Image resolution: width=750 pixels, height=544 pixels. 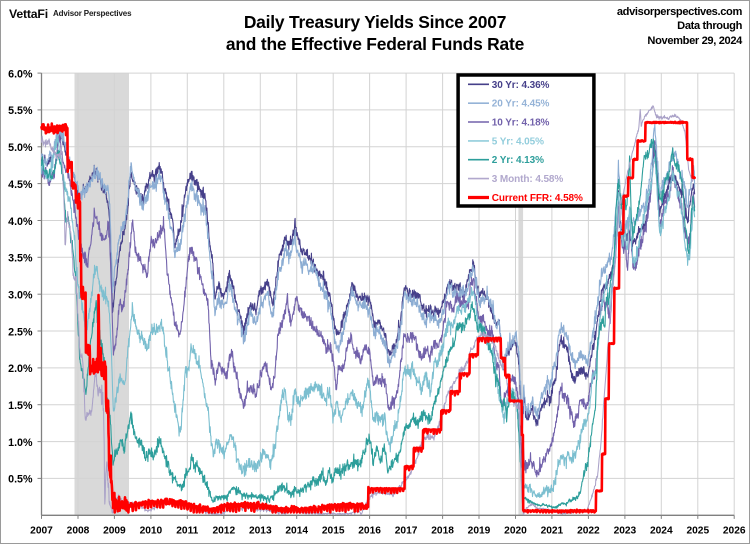 What do you see at coordinates (734, 531) in the screenshot?
I see `svg-text: 2026` at bounding box center [734, 531].